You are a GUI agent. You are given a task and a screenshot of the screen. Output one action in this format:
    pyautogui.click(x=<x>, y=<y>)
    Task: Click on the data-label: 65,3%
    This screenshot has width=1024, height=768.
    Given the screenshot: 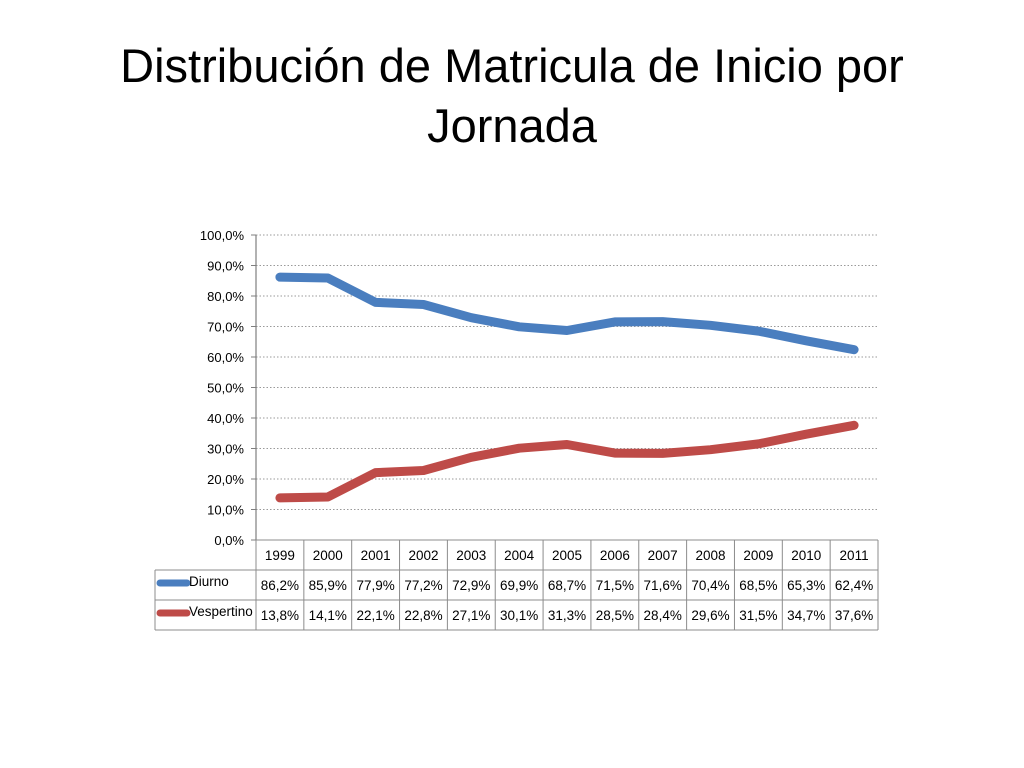 What is the action you would take?
    pyautogui.click(x=806, y=585)
    